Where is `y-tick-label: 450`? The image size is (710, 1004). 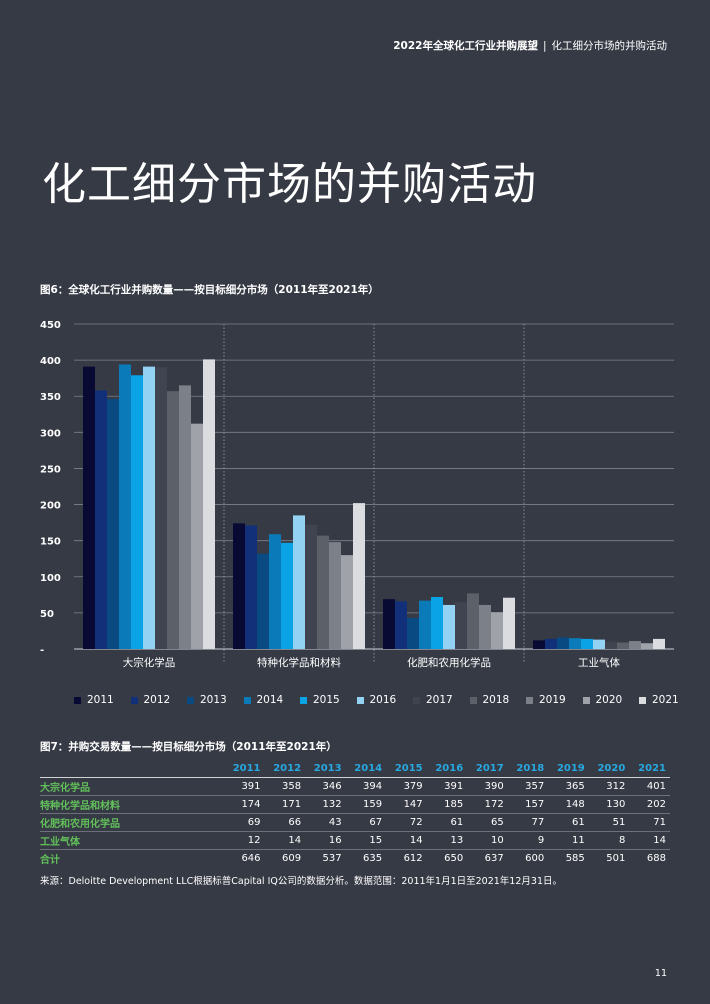
y-tick-label: 450 is located at coordinates (50, 325).